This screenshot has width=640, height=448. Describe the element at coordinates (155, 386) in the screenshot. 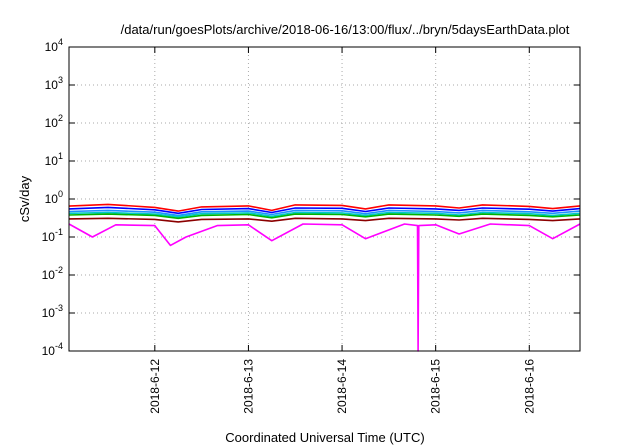

I see `x-tick-label: 2018-6-12` at that location.